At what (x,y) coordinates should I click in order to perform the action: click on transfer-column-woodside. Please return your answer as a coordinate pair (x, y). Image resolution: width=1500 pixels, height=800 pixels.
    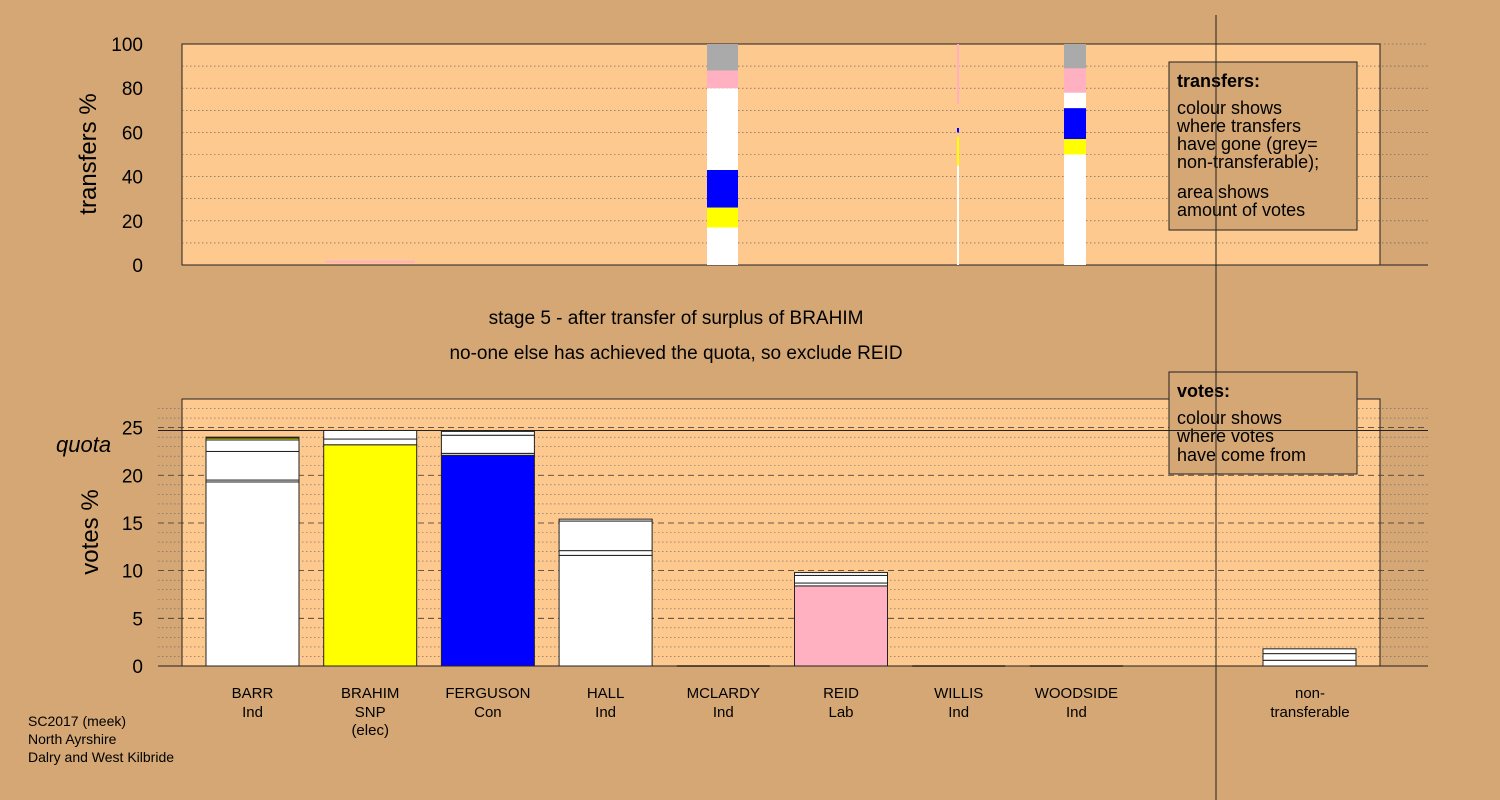
    Looking at the image, I should click on (1075, 154).